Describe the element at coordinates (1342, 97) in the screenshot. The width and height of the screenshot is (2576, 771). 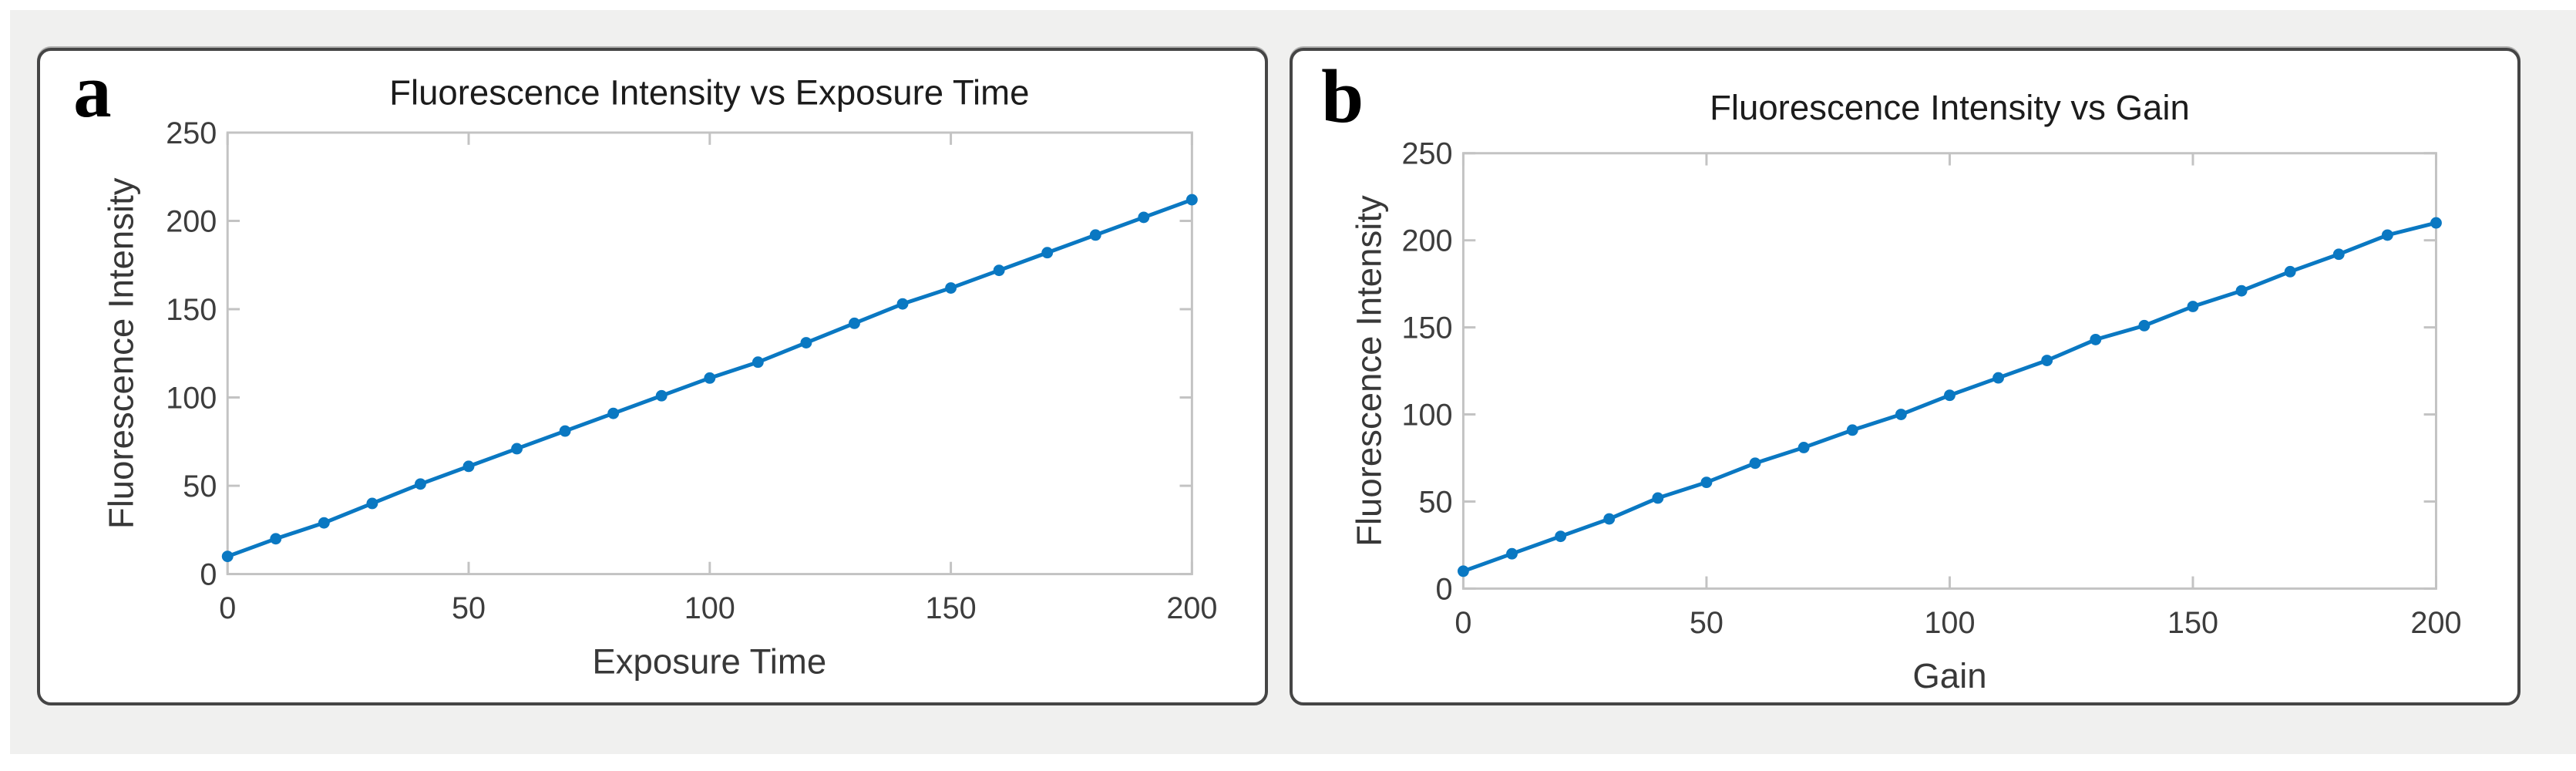
I see `panel-letter-b: b` at that location.